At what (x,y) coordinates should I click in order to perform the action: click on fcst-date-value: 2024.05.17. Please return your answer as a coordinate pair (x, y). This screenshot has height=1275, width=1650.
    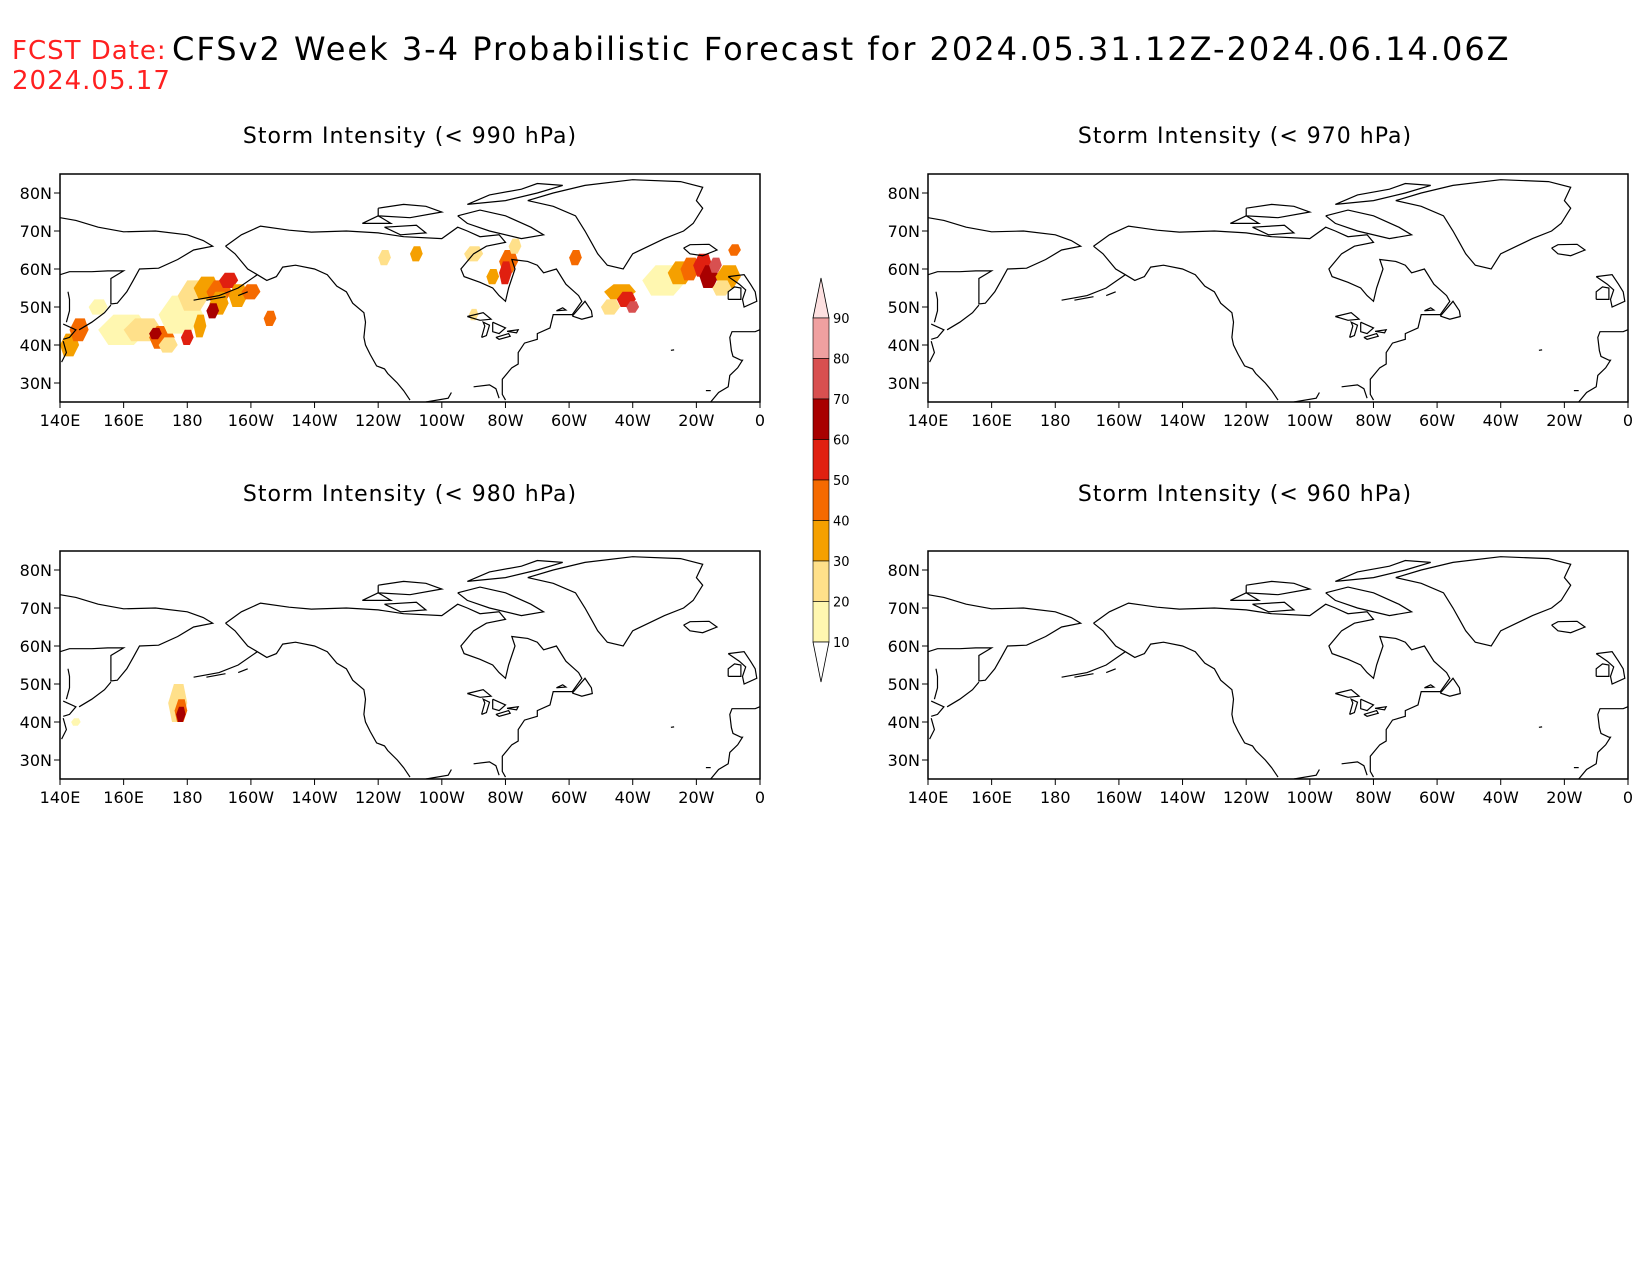
    Looking at the image, I should click on (91, 81).